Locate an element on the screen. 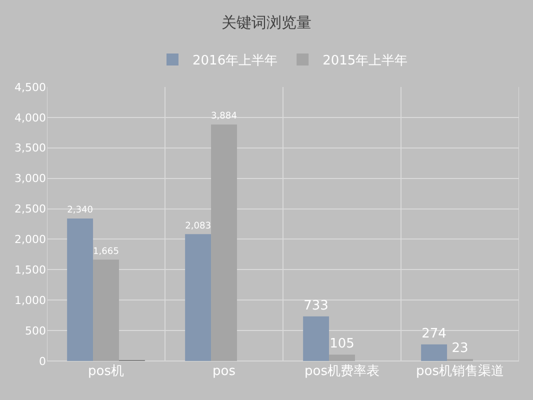  y-tick-label: 2,500 is located at coordinates (30, 209).